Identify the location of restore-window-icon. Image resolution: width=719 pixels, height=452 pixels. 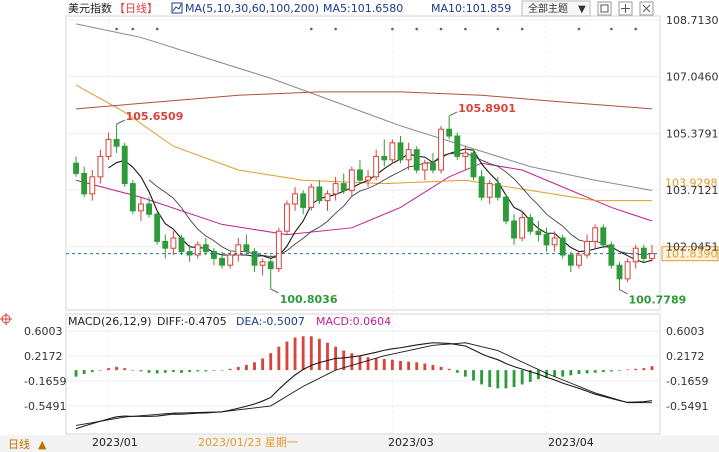
(604, 8).